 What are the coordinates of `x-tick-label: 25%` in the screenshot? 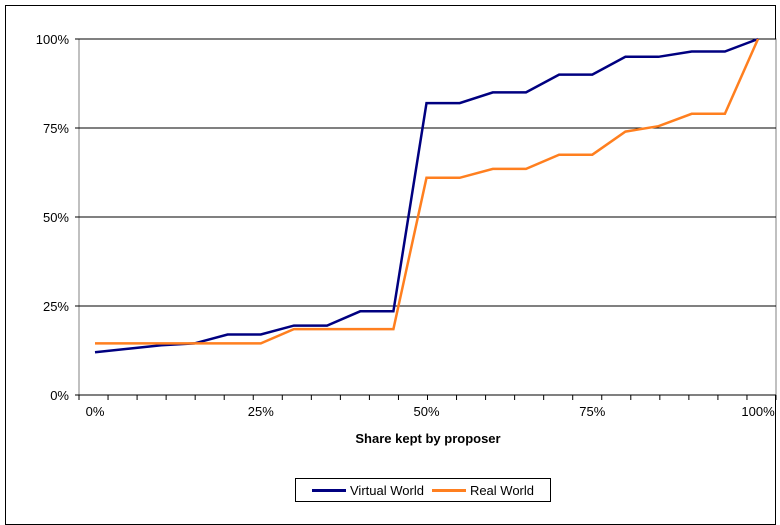 It's located at (261, 411).